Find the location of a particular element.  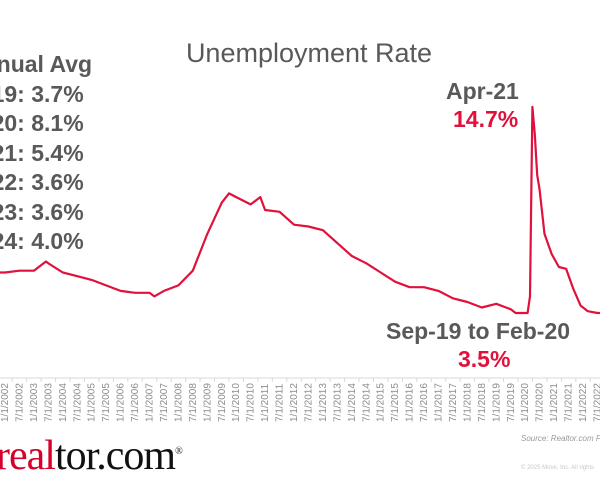

realtor-logo: realtor.com® is located at coordinates (91, 456).